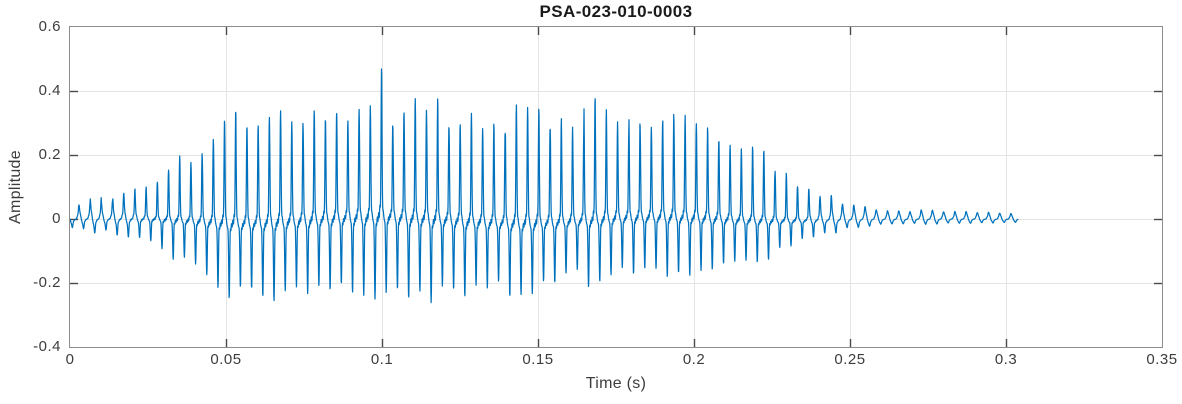 This screenshot has width=1182, height=404. What do you see at coordinates (1006, 359) in the screenshot?
I see `x-tick-label: 0.3` at bounding box center [1006, 359].